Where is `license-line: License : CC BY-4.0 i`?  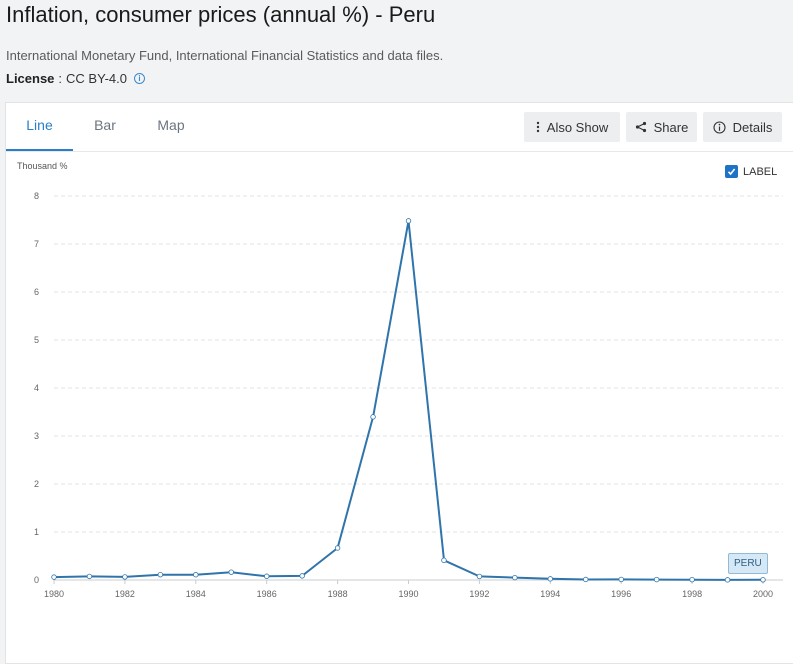 license-line: License : CC BY-4.0 i is located at coordinates (75, 78).